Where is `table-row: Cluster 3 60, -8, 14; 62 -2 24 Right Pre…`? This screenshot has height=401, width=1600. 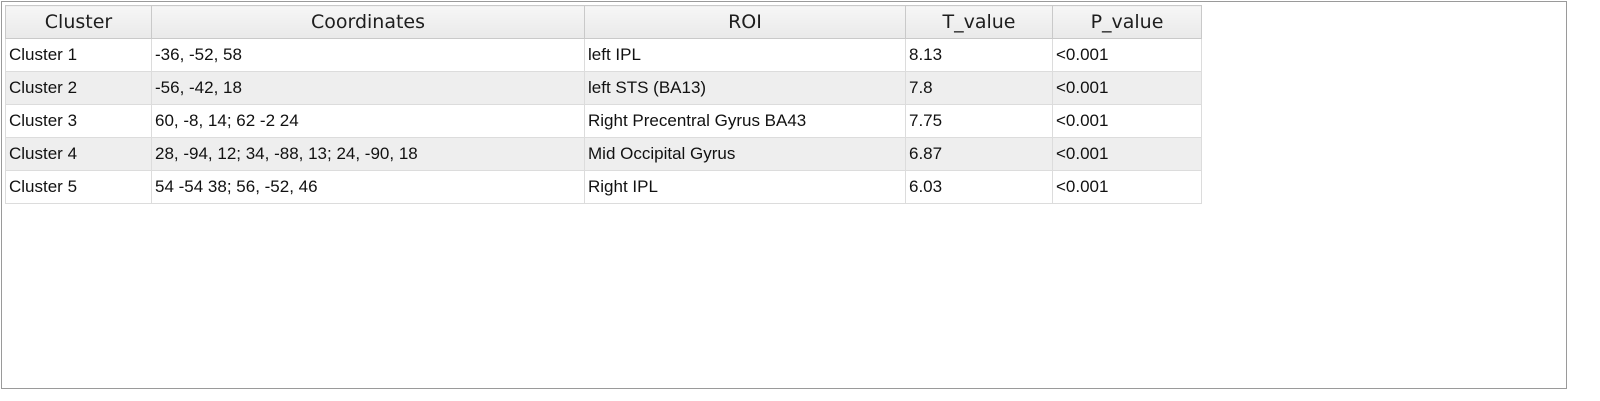
table-row: Cluster 3 60, -8, 14; 62 -2 24 Right Pre… is located at coordinates (603, 121).